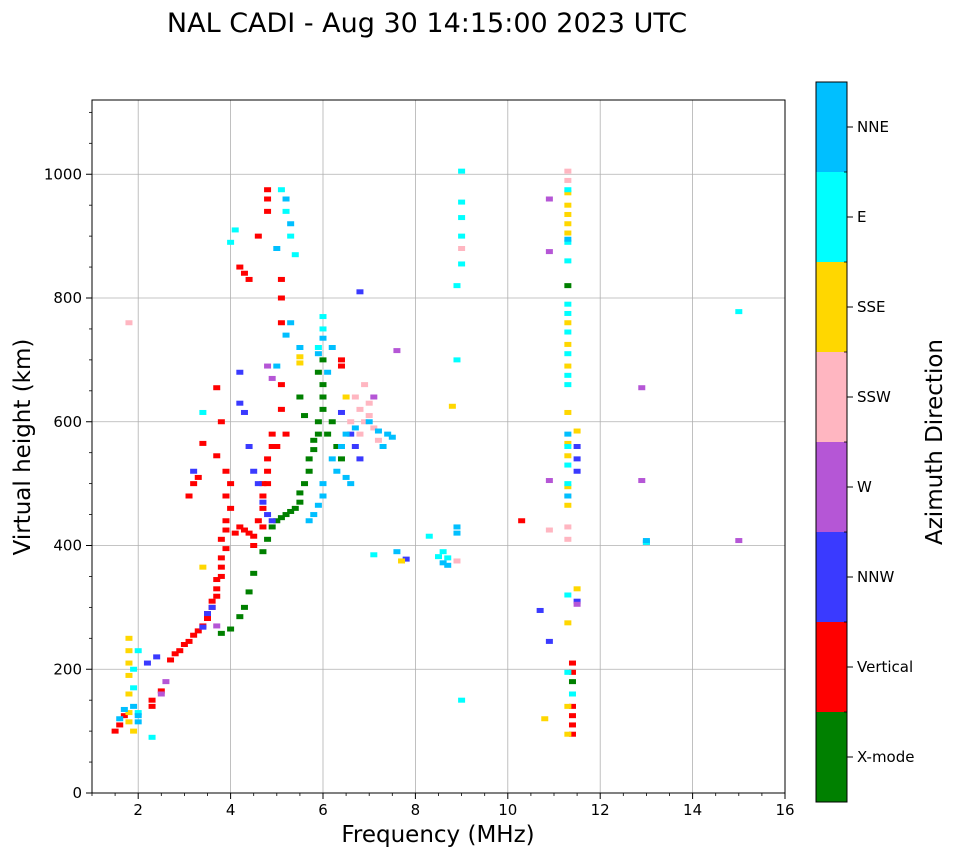 The image size is (958, 857). Describe the element at coordinates (67, 546) in the screenshot. I see `y-tick-label: 400` at that location.